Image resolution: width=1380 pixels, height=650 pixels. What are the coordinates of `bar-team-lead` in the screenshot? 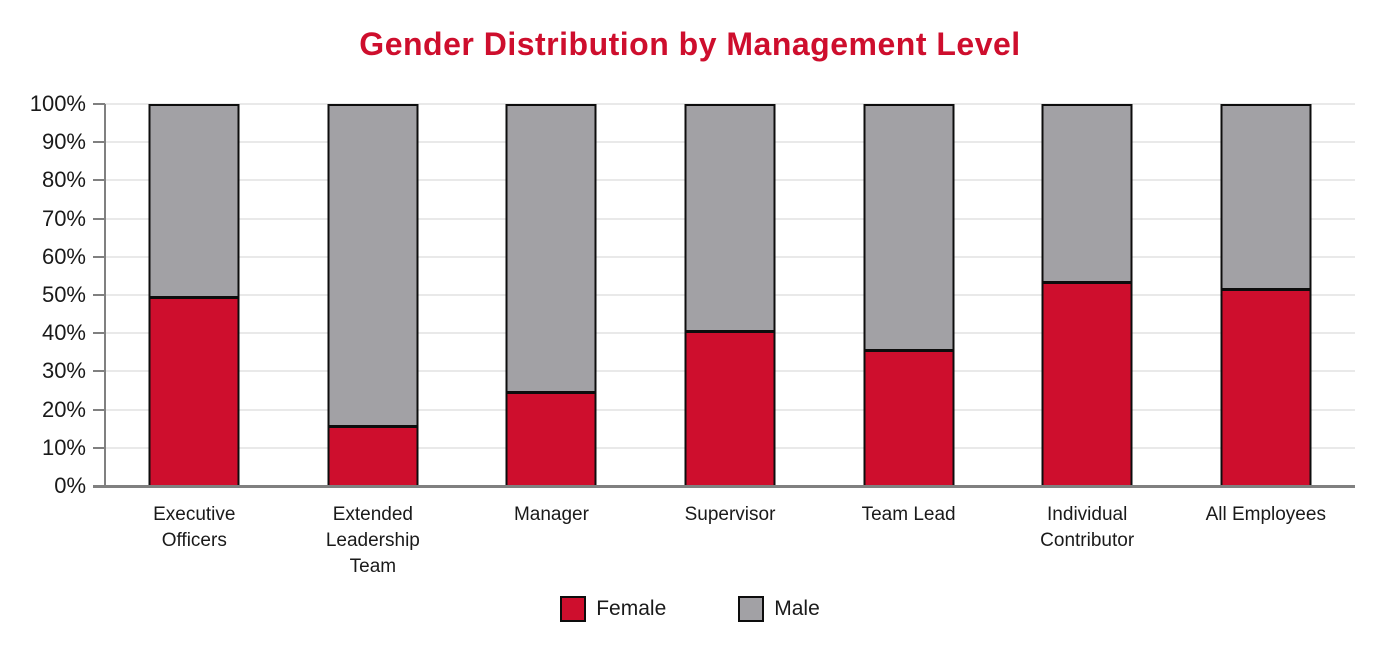 It's located at (909, 295).